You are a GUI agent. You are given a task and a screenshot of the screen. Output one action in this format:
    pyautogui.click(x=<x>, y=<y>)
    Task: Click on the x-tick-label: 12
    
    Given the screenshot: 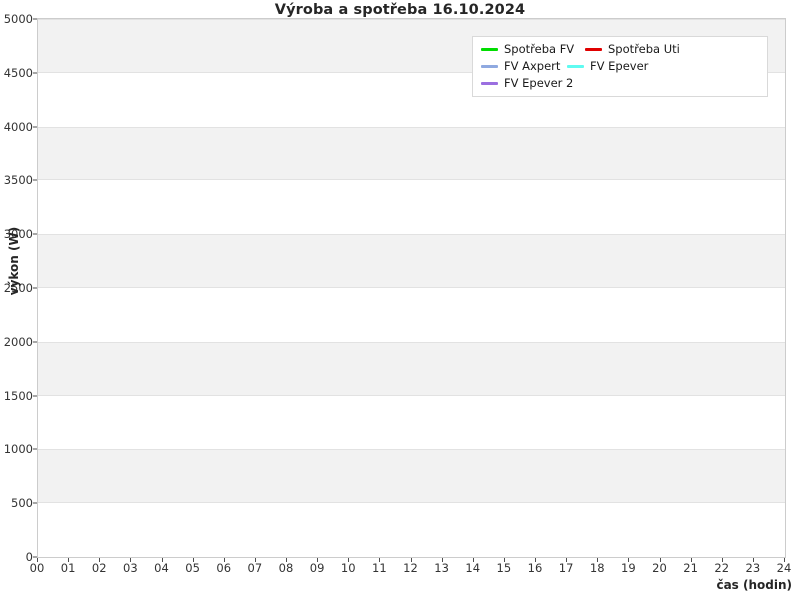 What is the action you would take?
    pyautogui.click(x=410, y=568)
    